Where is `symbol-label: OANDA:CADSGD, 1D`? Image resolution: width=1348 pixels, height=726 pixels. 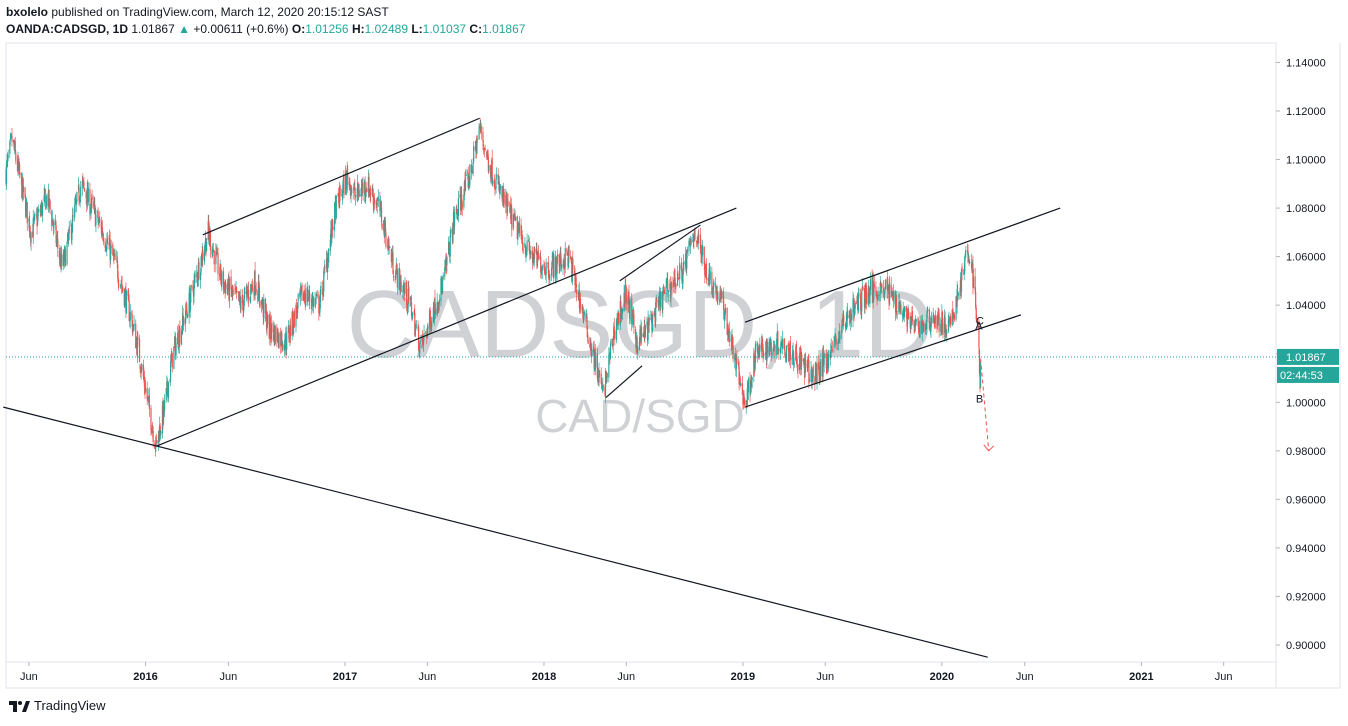 symbol-label: OANDA:CADSGD, 1D is located at coordinates (67, 29).